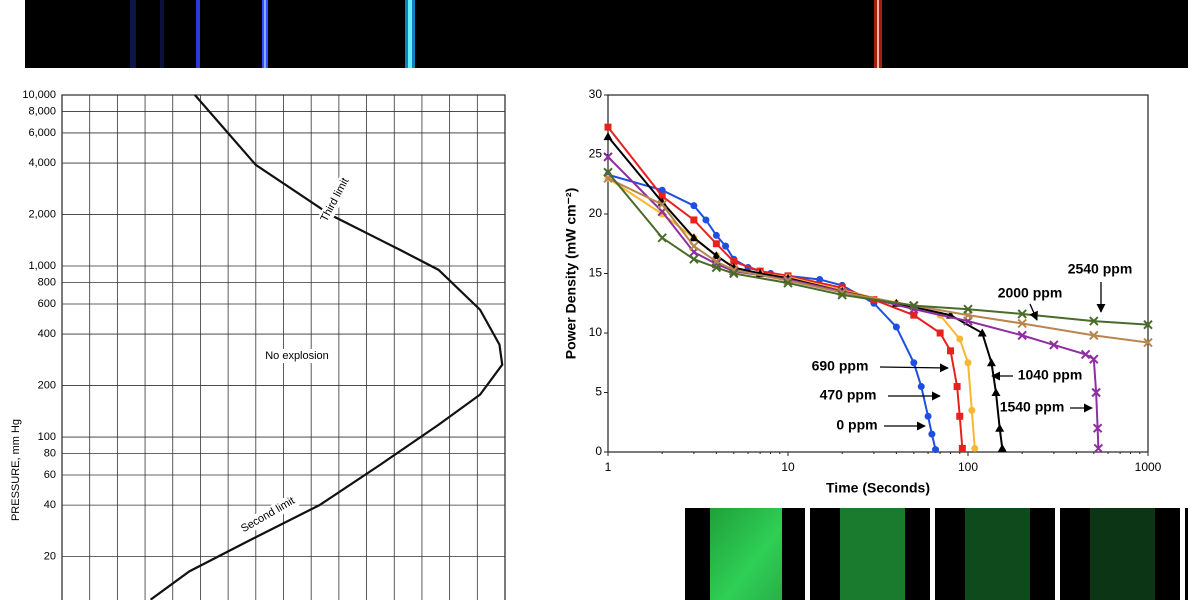 The image size is (1200, 600). I want to click on y-tick-label: 5, so click(598, 392).